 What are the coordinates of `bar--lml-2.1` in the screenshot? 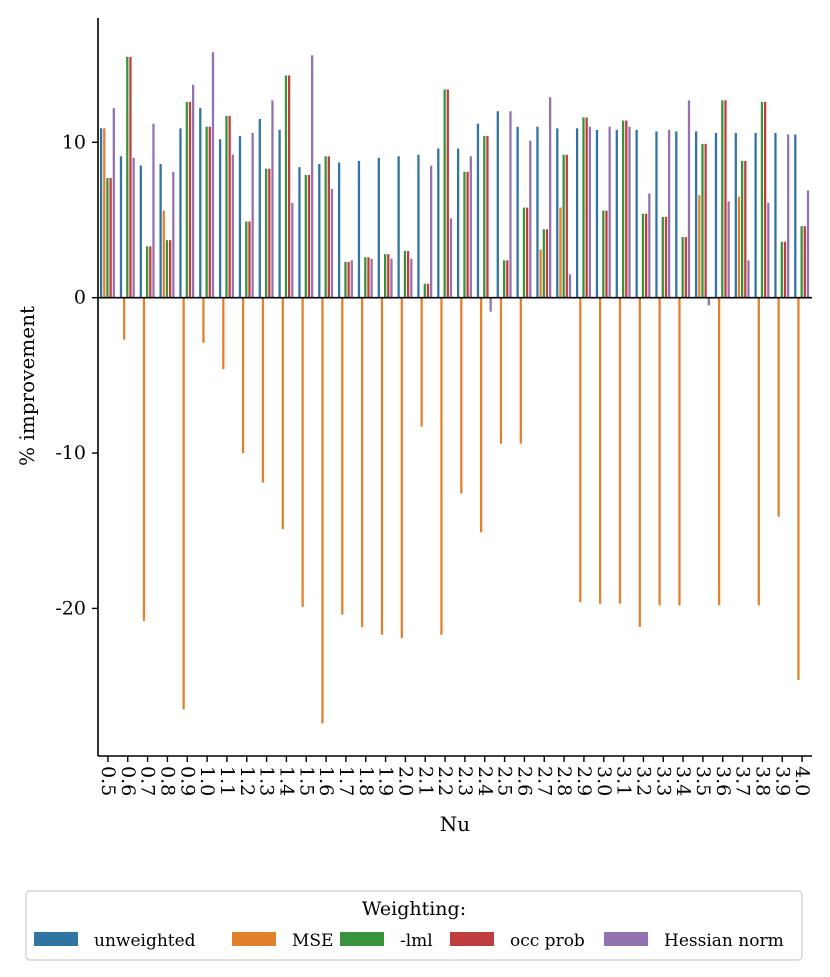 It's located at (424, 290).